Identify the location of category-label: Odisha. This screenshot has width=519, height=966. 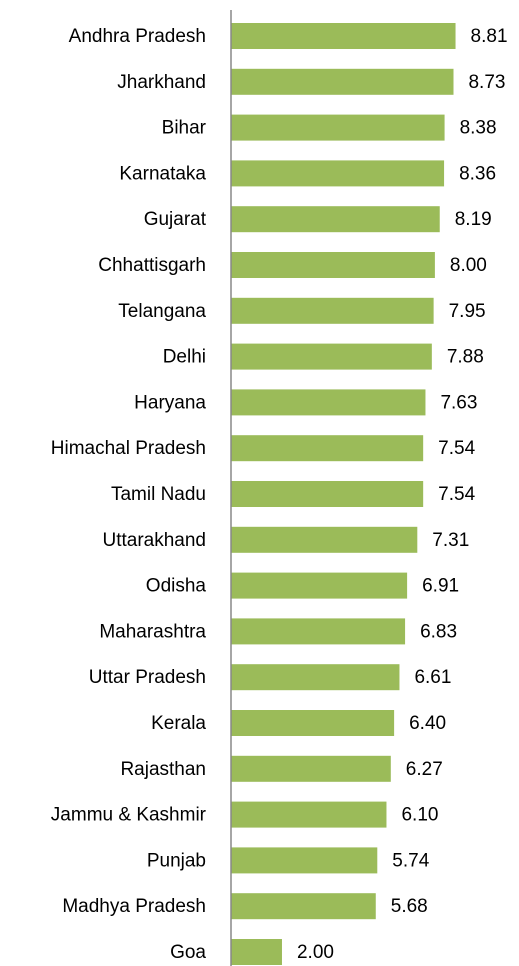
(176, 586).